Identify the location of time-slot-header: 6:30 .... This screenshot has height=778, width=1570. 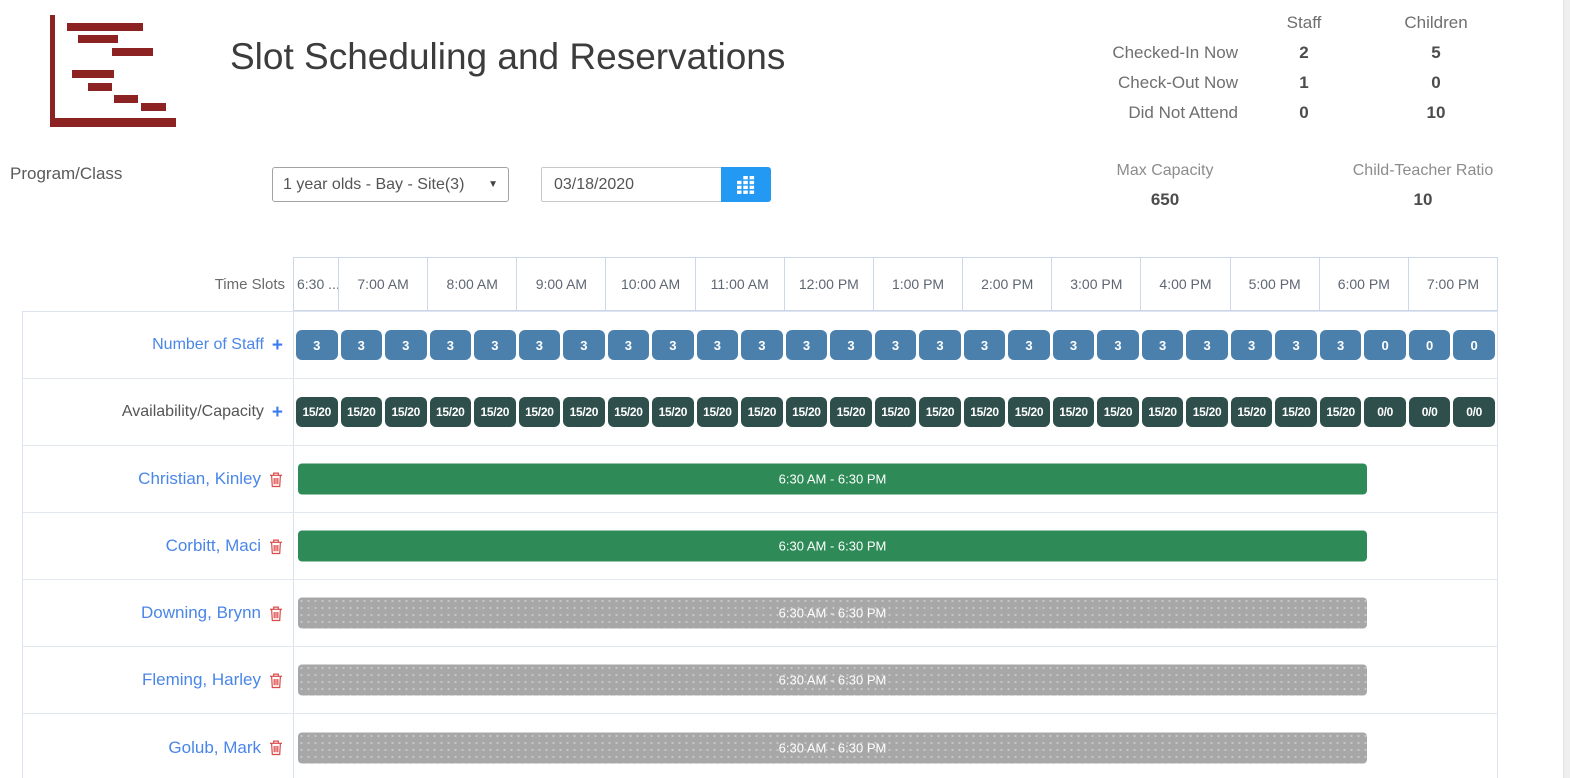
(316, 284).